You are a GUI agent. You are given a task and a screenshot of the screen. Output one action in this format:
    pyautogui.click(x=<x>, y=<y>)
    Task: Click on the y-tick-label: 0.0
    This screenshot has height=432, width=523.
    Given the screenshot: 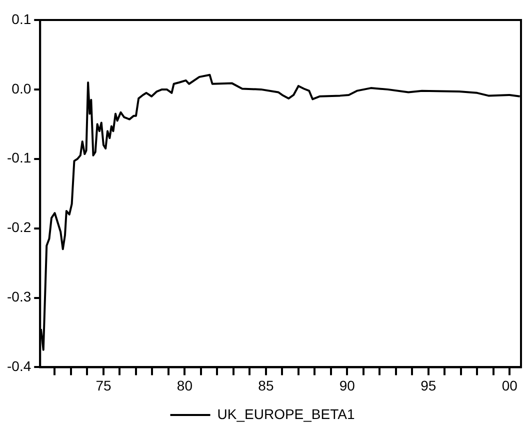 What is the action you would take?
    pyautogui.click(x=22, y=88)
    